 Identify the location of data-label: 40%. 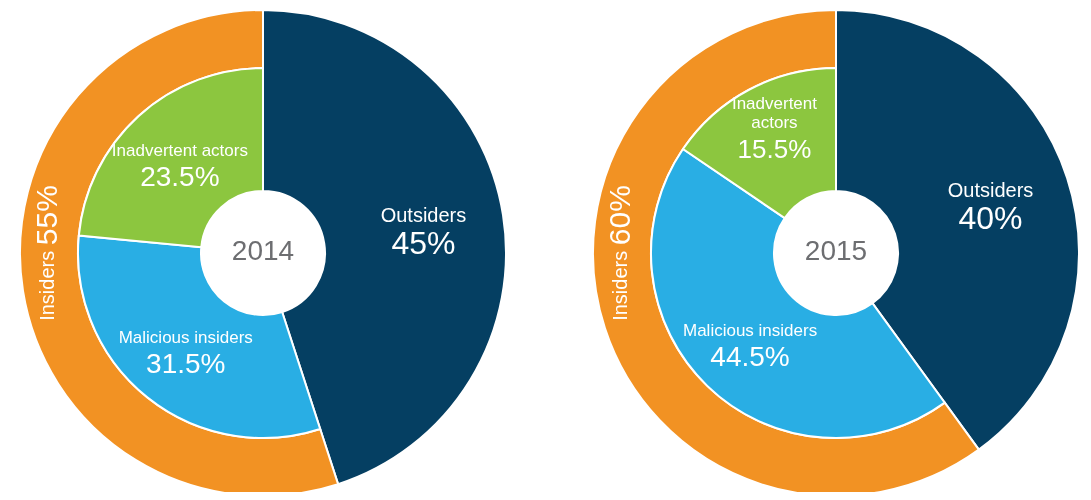
(990, 217).